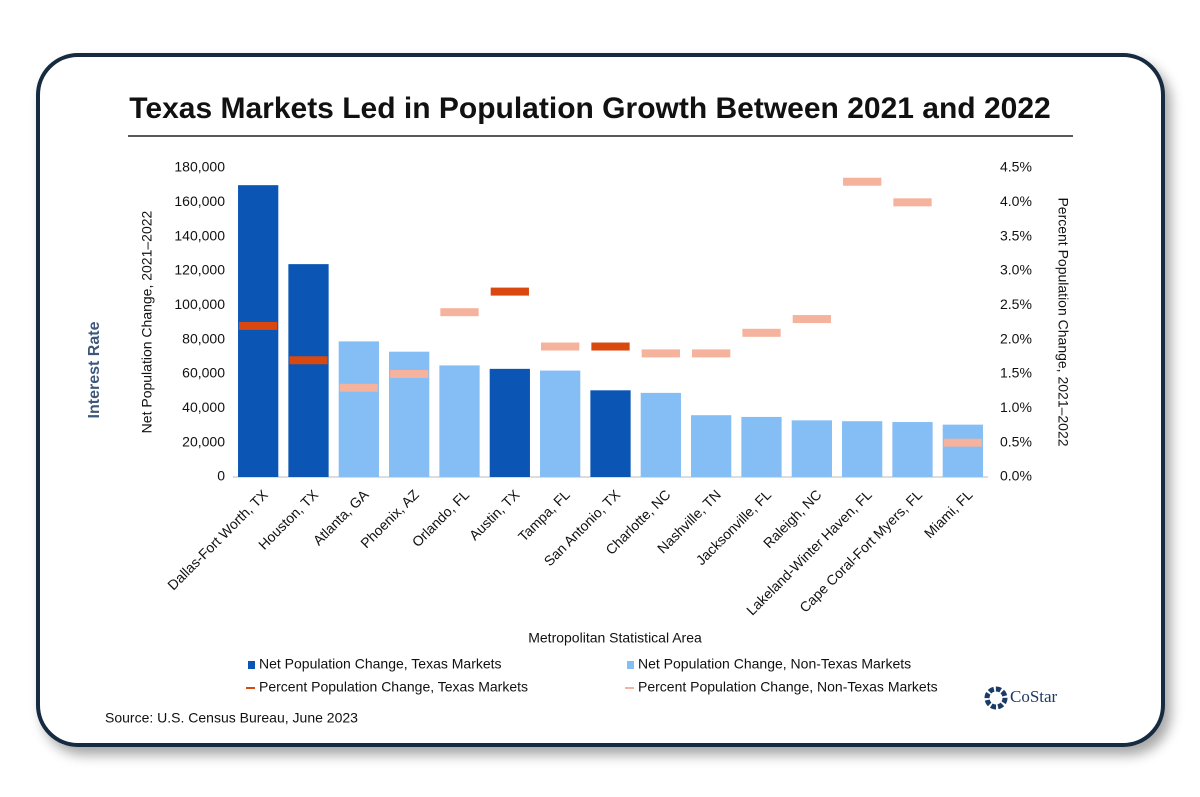  Describe the element at coordinates (1016, 167) in the screenshot. I see `y2-tick-label: 4.5%` at that location.